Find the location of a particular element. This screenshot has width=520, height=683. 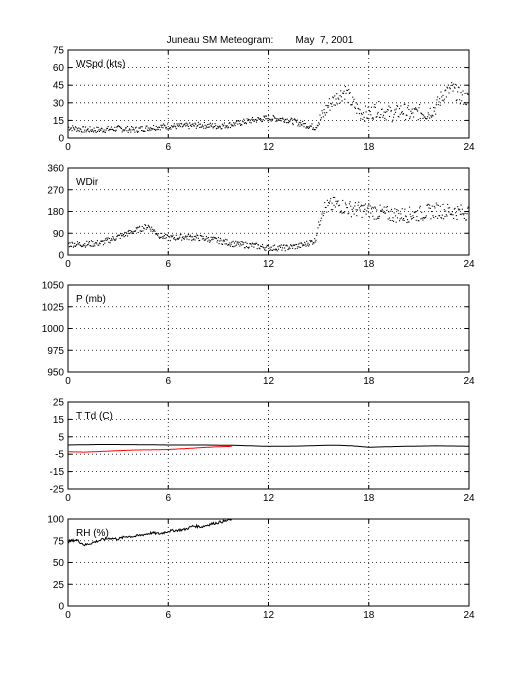

x-tick-label: 18 is located at coordinates (369, 615).